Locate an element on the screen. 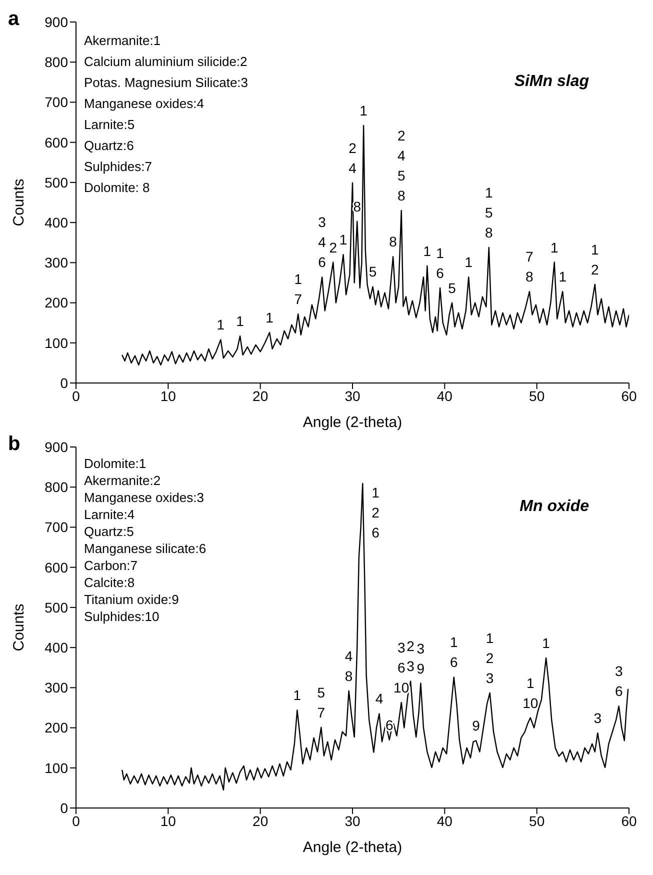 Image resolution: width=653 pixels, height=875 pixels. annotation: Calcium aluminium silicide:2 is located at coordinates (166, 62).